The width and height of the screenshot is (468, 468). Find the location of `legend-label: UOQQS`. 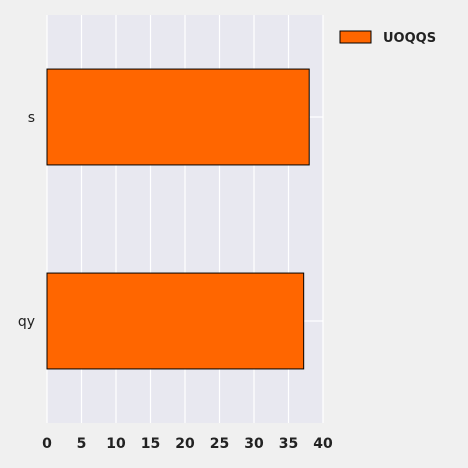

legend-label: UOQQS is located at coordinates (409, 38).